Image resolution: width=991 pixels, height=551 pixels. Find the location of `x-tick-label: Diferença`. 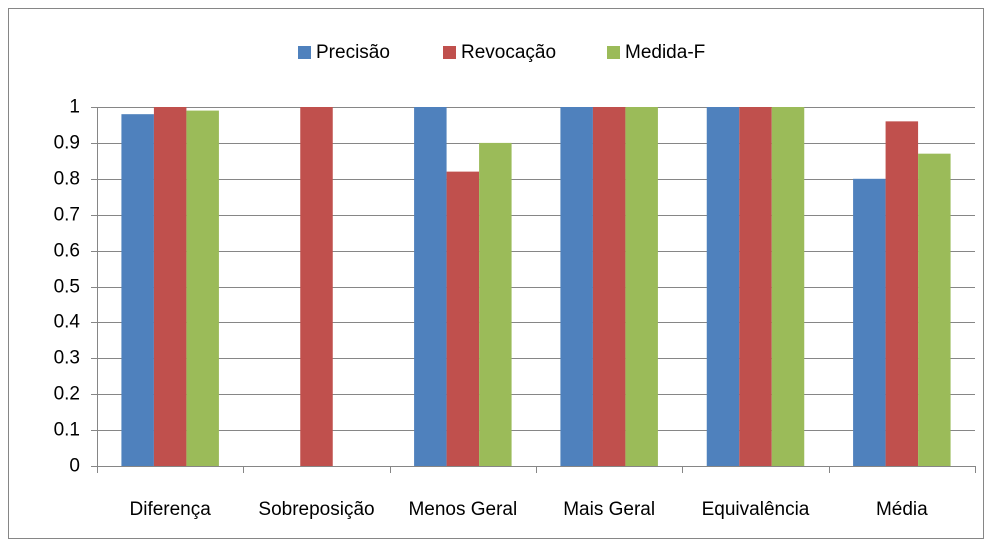

x-tick-label: Diferença is located at coordinates (171, 509).